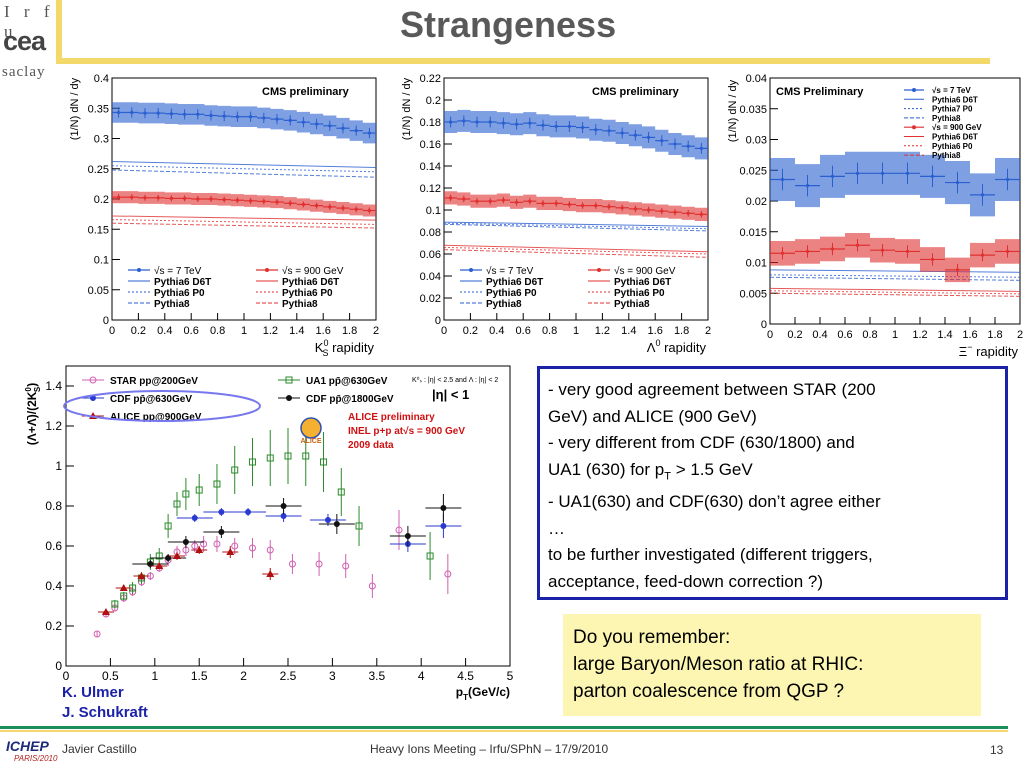  I want to click on reminder-line: parton coalescence from QGP ?, so click(709, 691).